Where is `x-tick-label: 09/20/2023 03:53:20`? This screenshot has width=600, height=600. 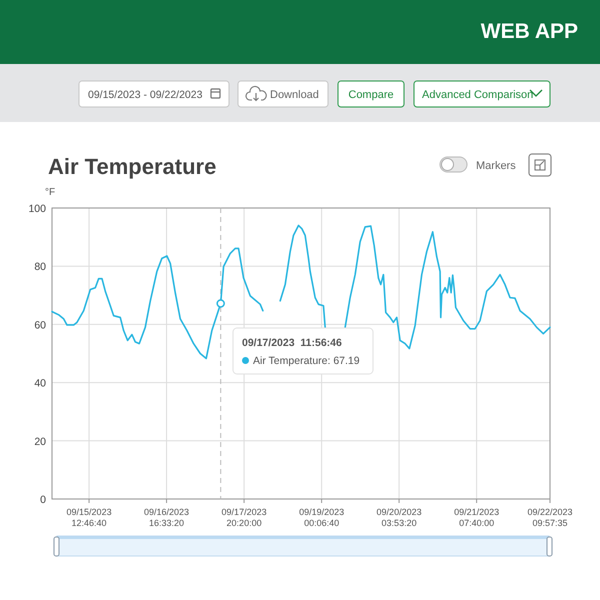 x-tick-label: 09/20/2023 03:53:20 is located at coordinates (399, 517).